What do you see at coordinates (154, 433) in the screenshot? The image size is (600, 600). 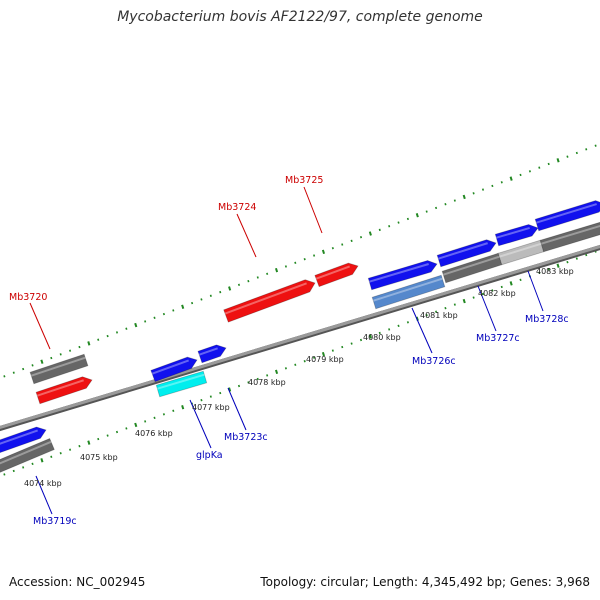 I see `scale-tick-label: 4076 kbp` at bounding box center [154, 433].